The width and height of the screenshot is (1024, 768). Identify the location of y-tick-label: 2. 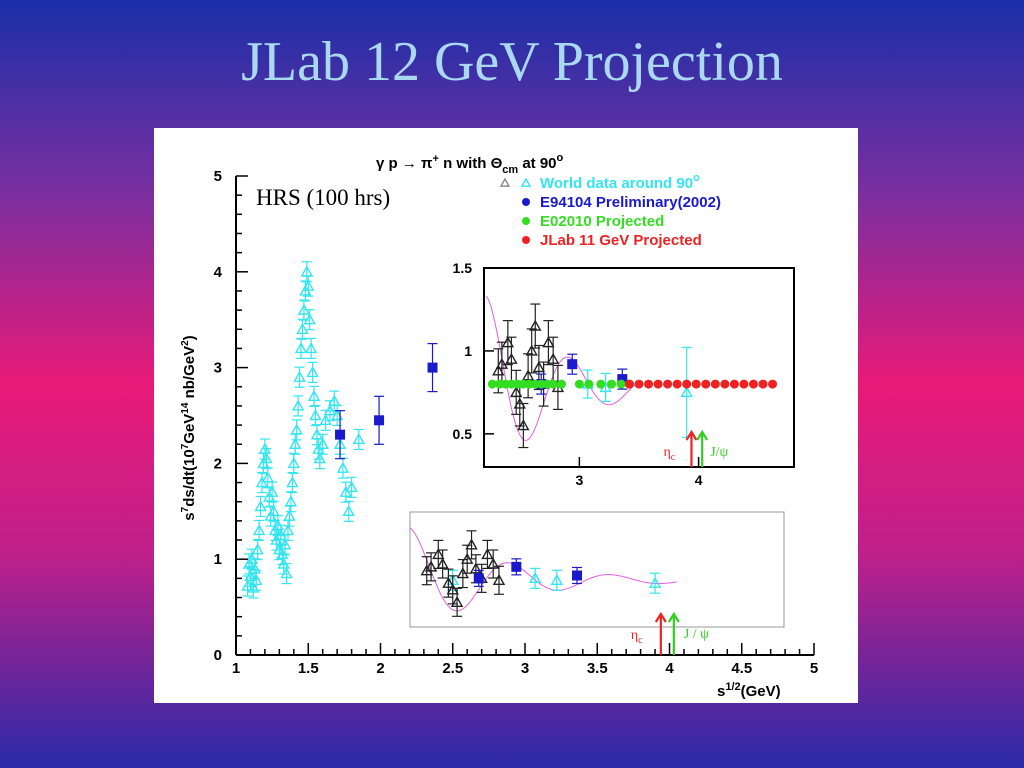
(218, 463).